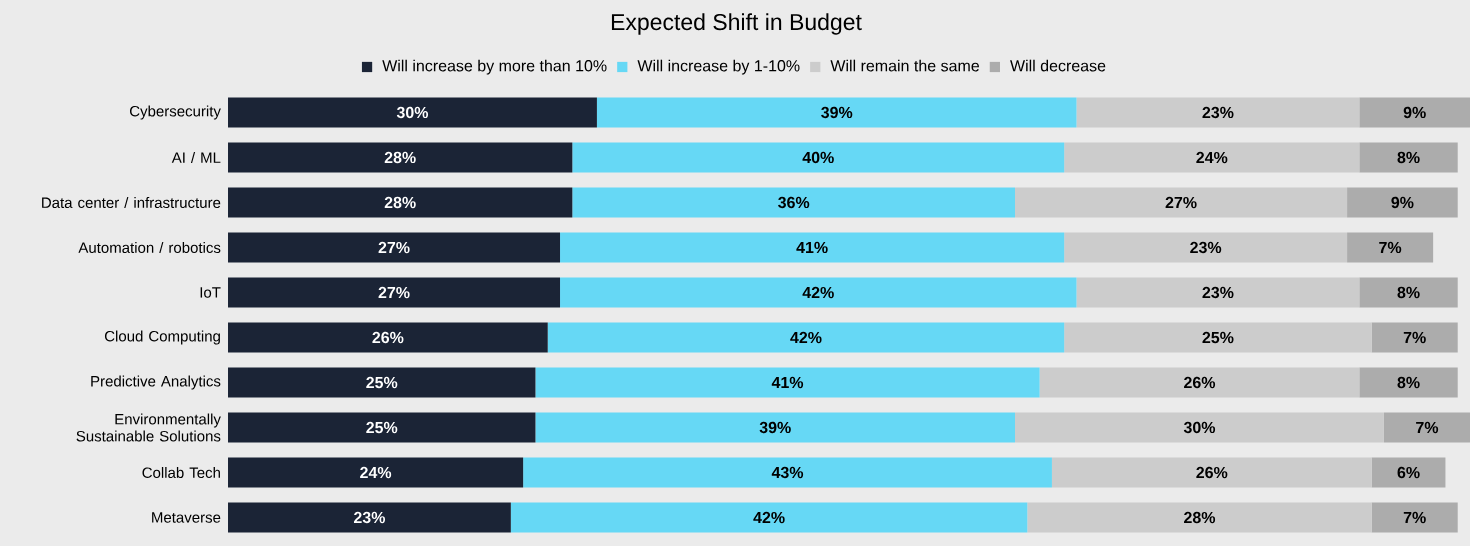 The width and height of the screenshot is (1470, 546). What do you see at coordinates (186, 517) in the screenshot?
I see `y-tick-label: Metaverse` at bounding box center [186, 517].